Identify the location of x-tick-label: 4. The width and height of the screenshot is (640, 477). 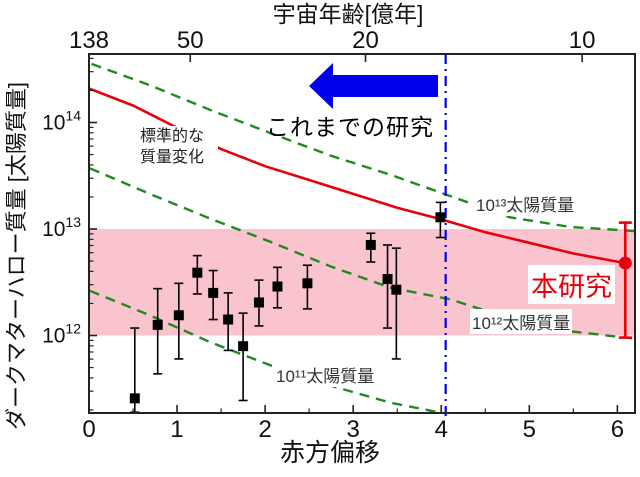
(441, 429).